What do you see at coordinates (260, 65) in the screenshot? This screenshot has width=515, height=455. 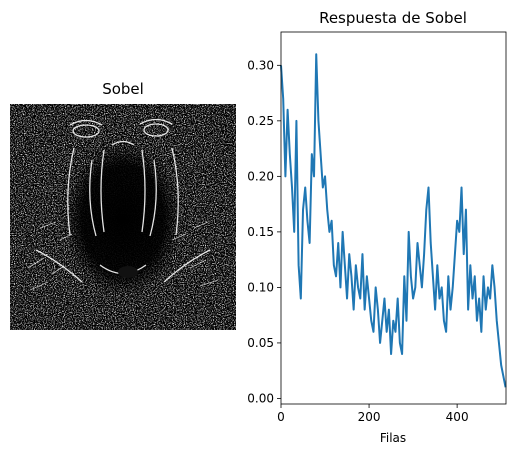 I see `y-tick-label: 0.30` at bounding box center [260, 65].